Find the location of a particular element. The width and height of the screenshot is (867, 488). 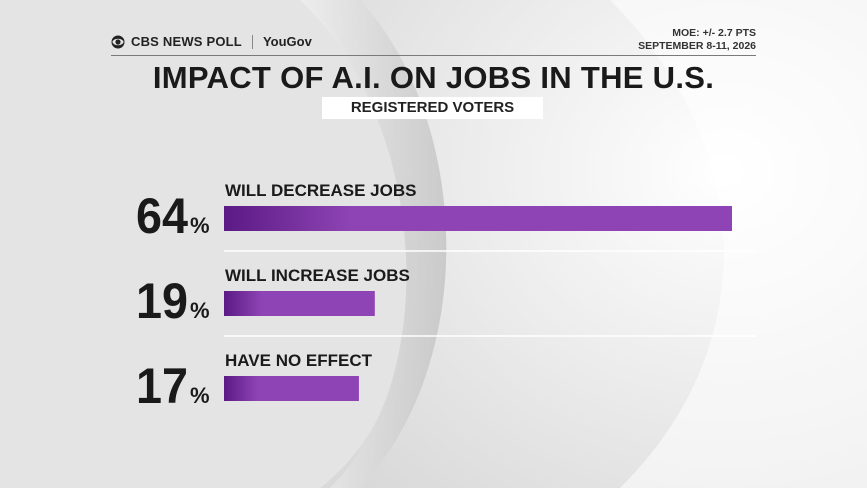

poll-date: SEPTEMBER 8-11, 2026 is located at coordinates (697, 46).